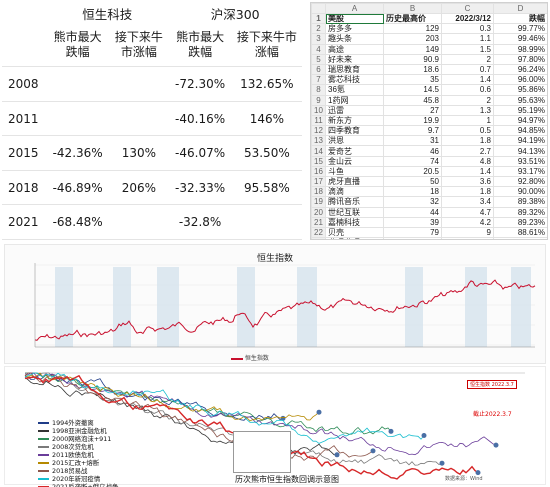  I want to click on row-number: 14, so click(318, 151).